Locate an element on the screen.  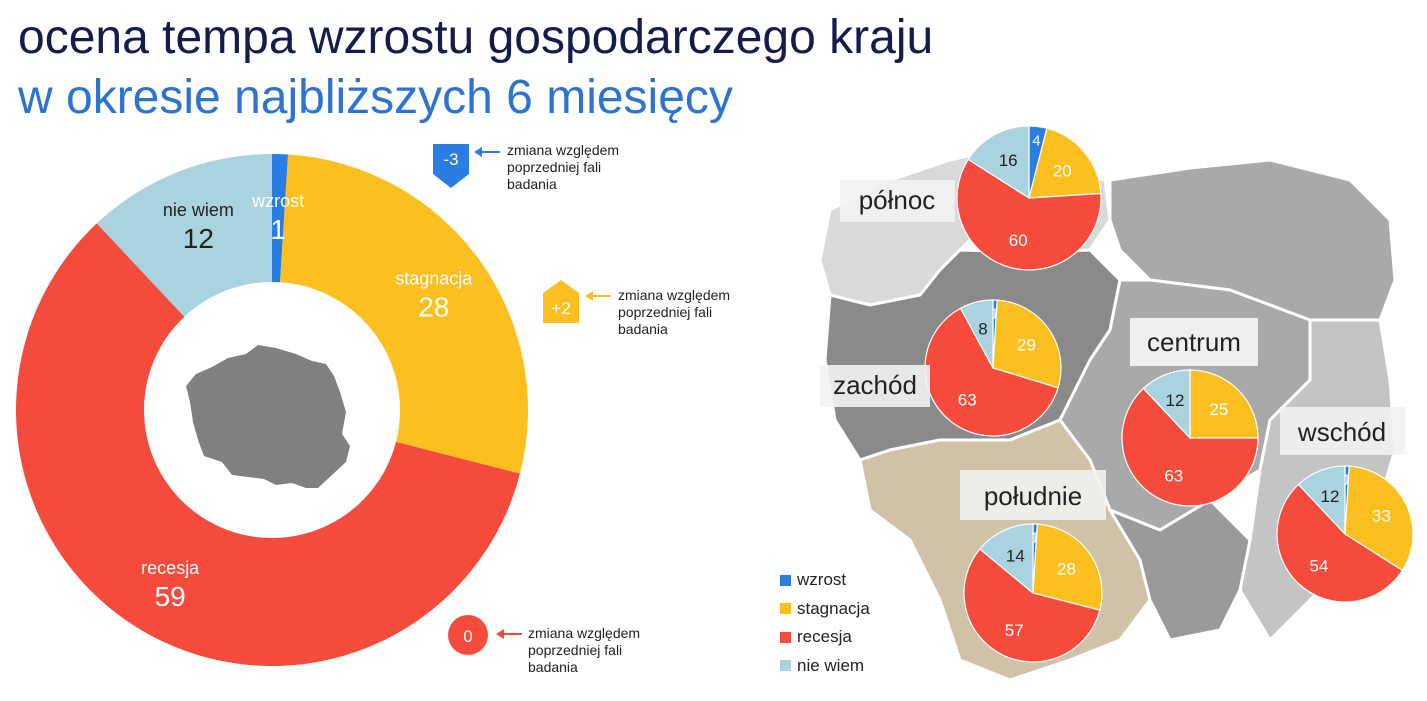
legend: wzrost stagnacja recesja nie wiem is located at coordinates (825, 623).